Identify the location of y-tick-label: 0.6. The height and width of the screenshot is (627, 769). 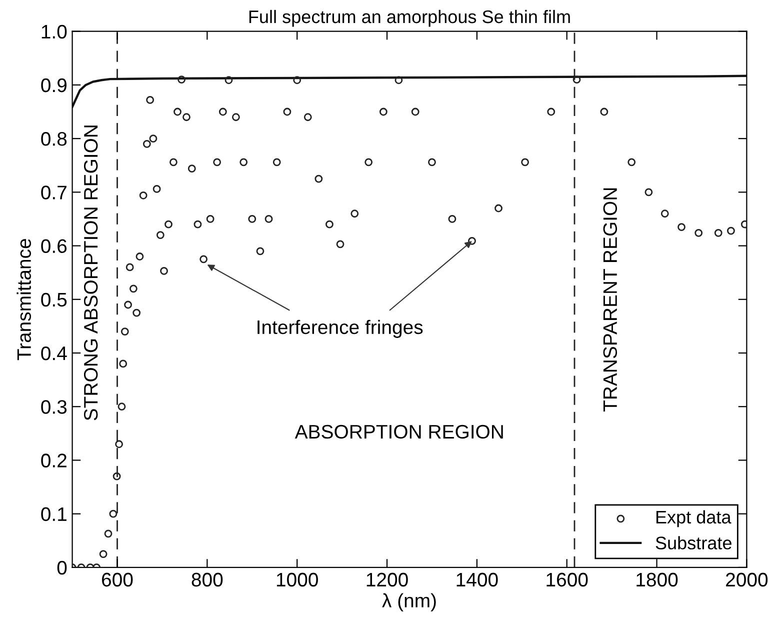
(54, 246).